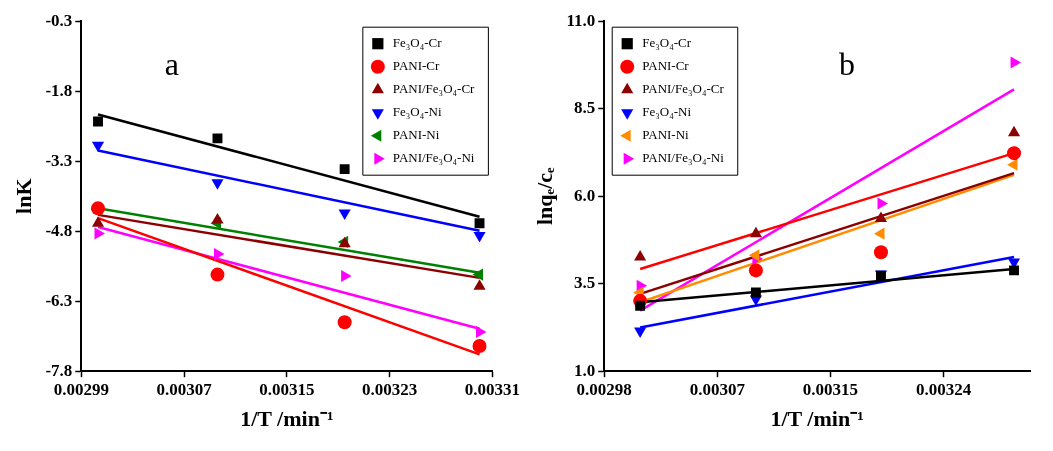 Image resolution: width=1053 pixels, height=451 pixels. Describe the element at coordinates (23, 196) in the screenshot. I see `y-axis-title: lnK` at that location.